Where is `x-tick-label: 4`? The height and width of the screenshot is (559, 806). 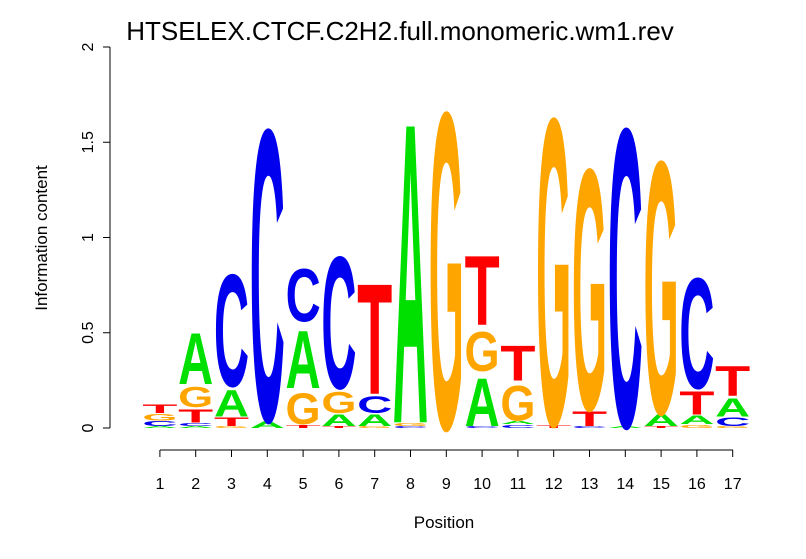 x-tick-label: 4 is located at coordinates (267, 484).